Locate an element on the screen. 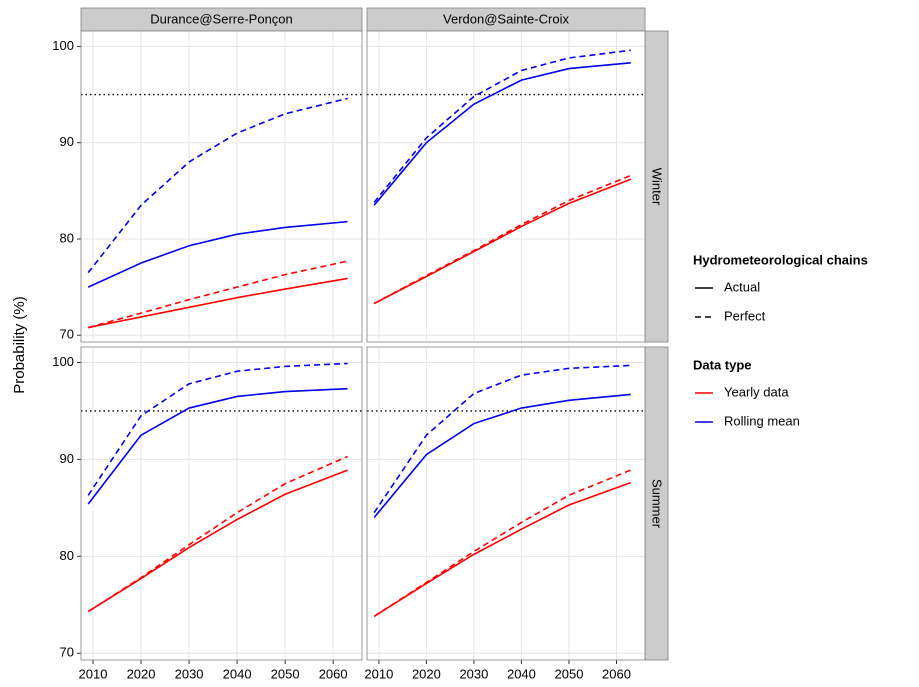  legend-label: Actual is located at coordinates (742, 286).